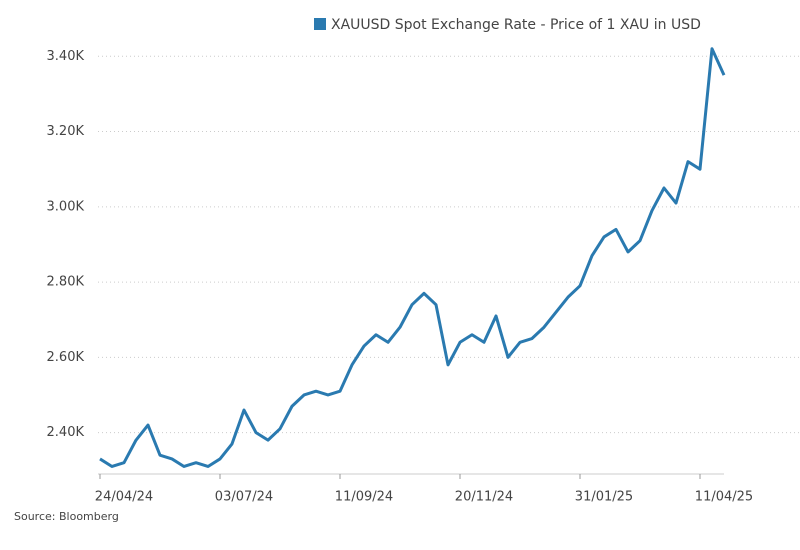 Image resolution: width=800 pixels, height=550 pixels. What do you see at coordinates (66, 56) in the screenshot?
I see `y-tick-label: 3.40K` at bounding box center [66, 56].